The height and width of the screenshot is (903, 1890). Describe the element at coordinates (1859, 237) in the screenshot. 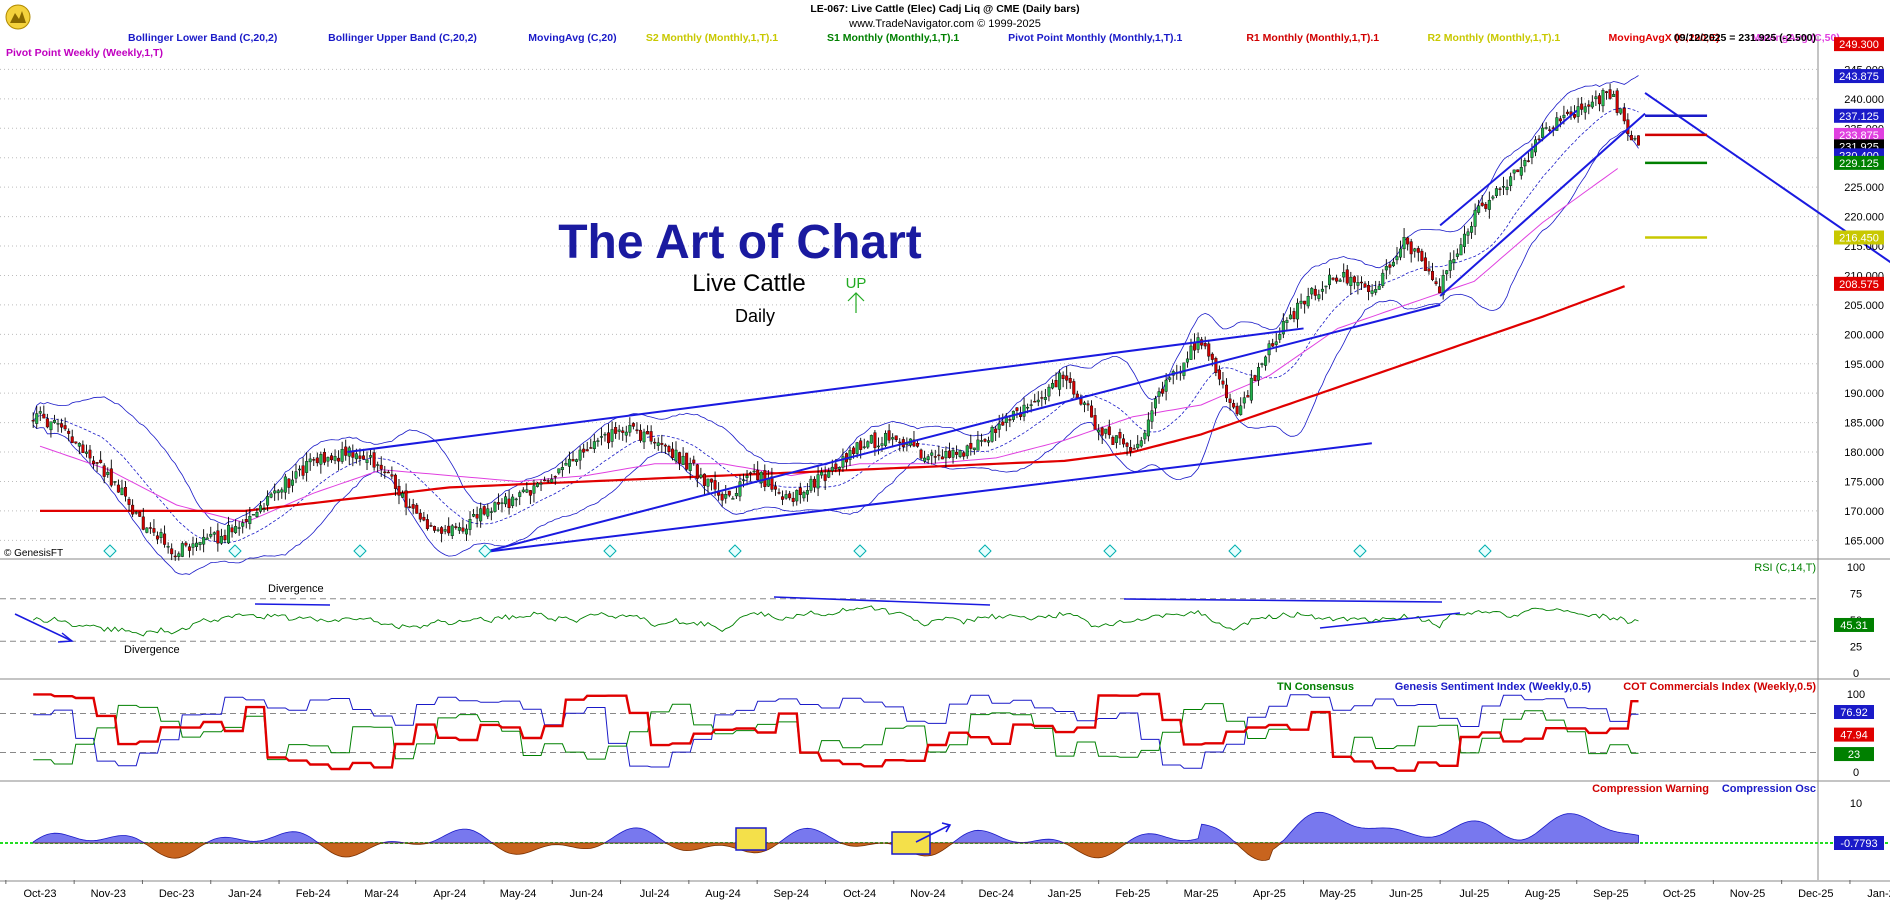

I see `price-tag` at that location.